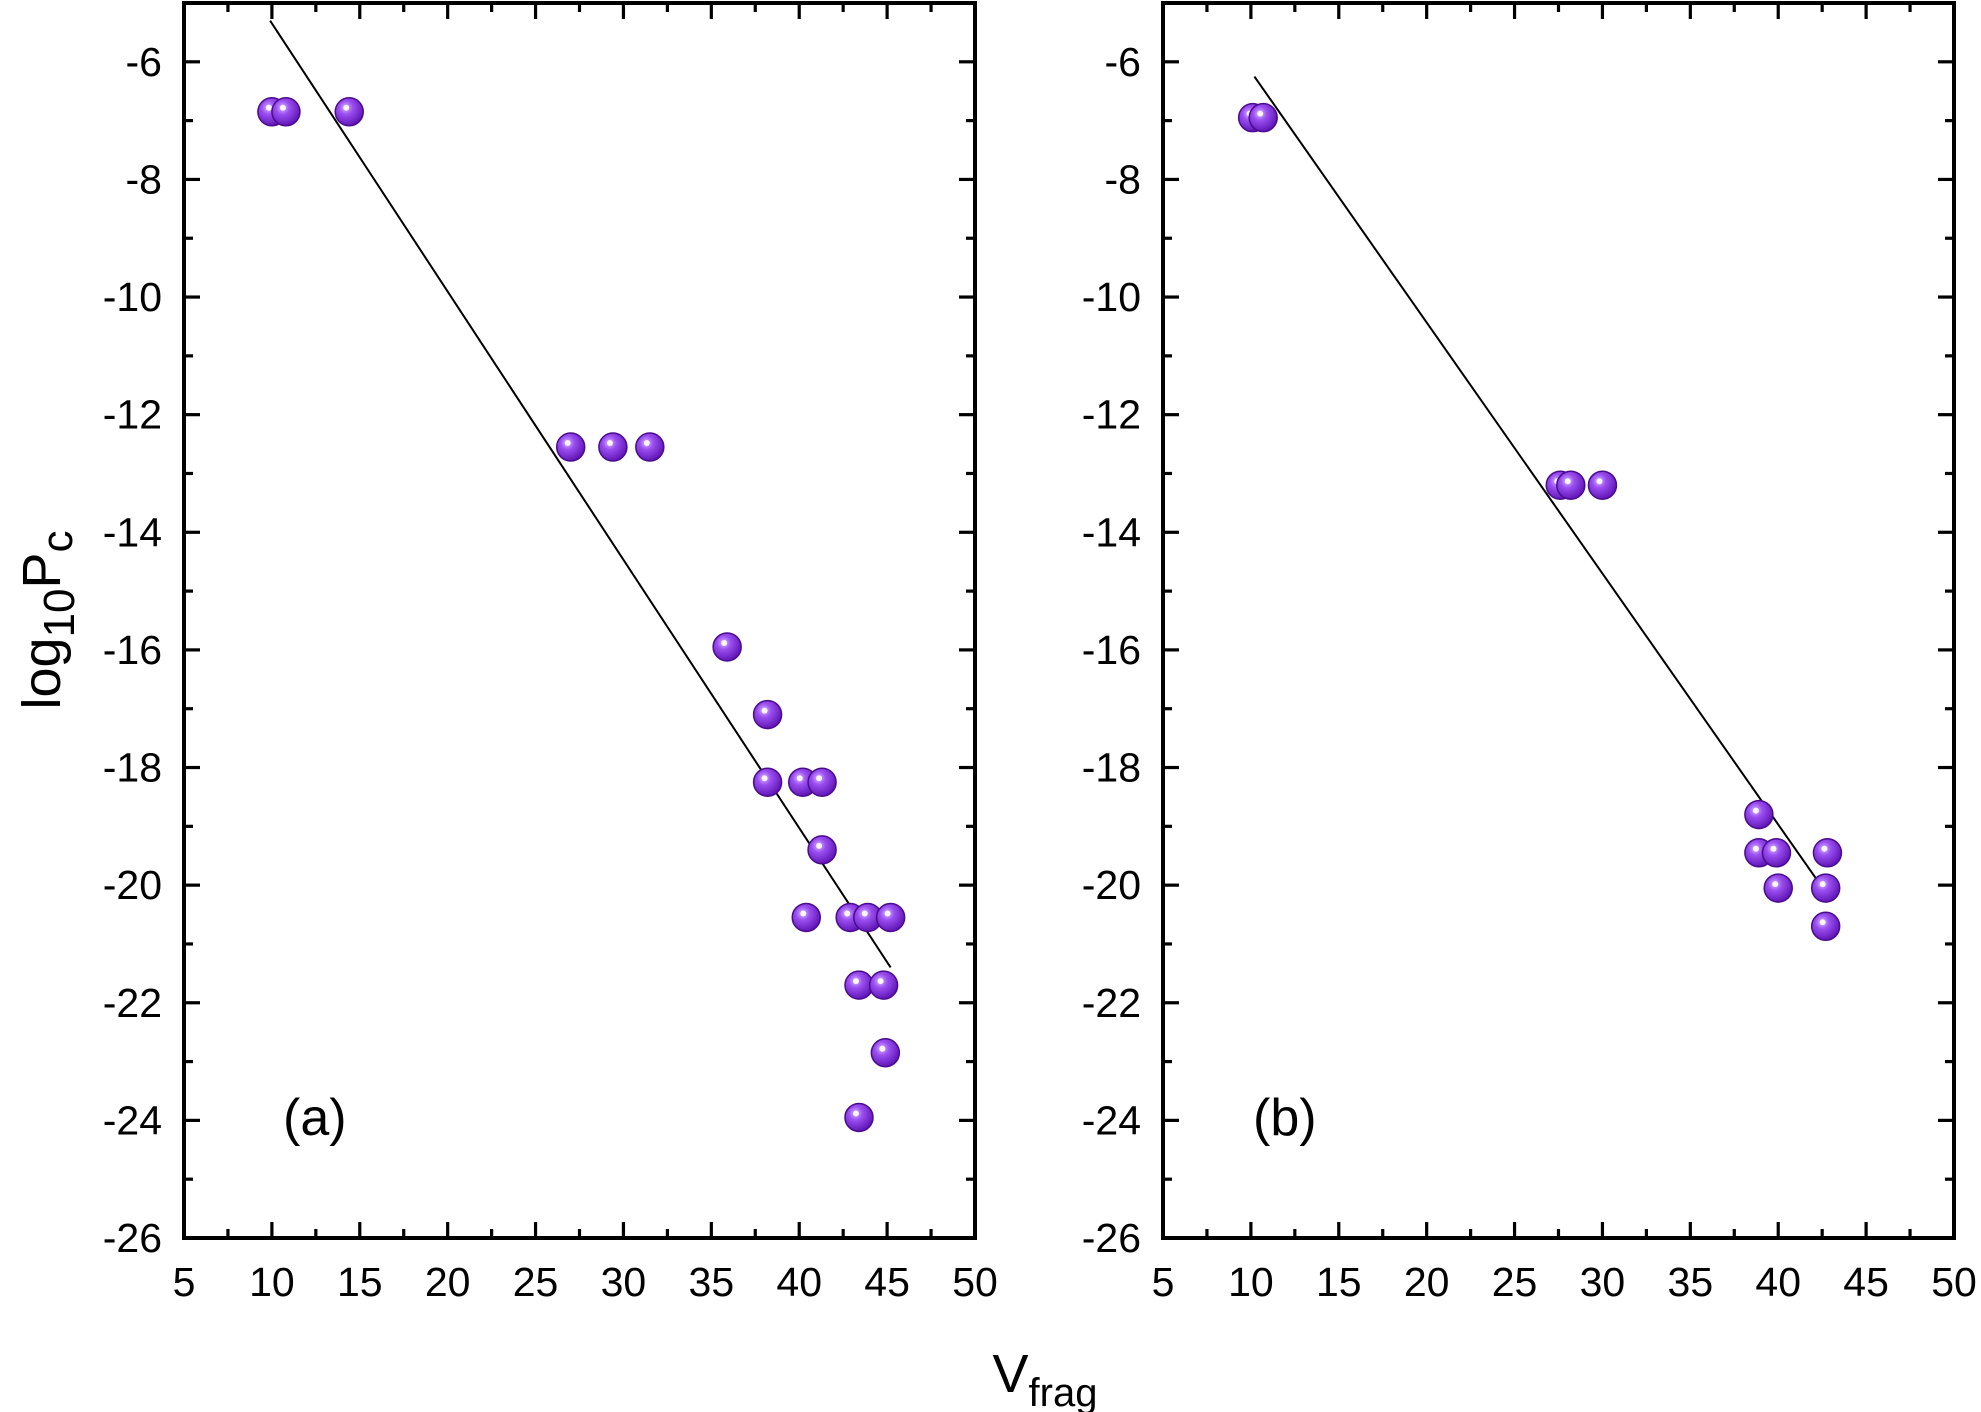 Image resolution: width=1981 pixels, height=1412 pixels. What do you see at coordinates (1045, 1378) in the screenshot?
I see `x-axis-title: Vfrag` at bounding box center [1045, 1378].